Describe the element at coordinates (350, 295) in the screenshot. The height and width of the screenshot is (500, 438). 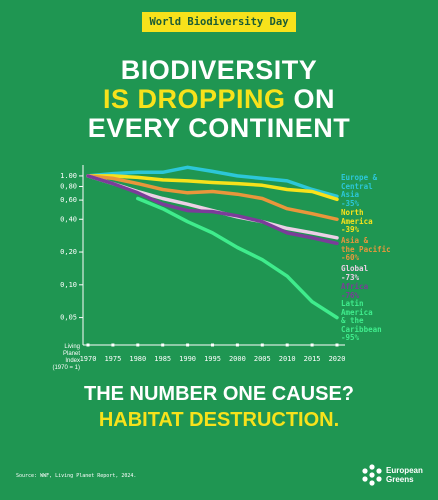
I see `legend-change: -76%` at that location.